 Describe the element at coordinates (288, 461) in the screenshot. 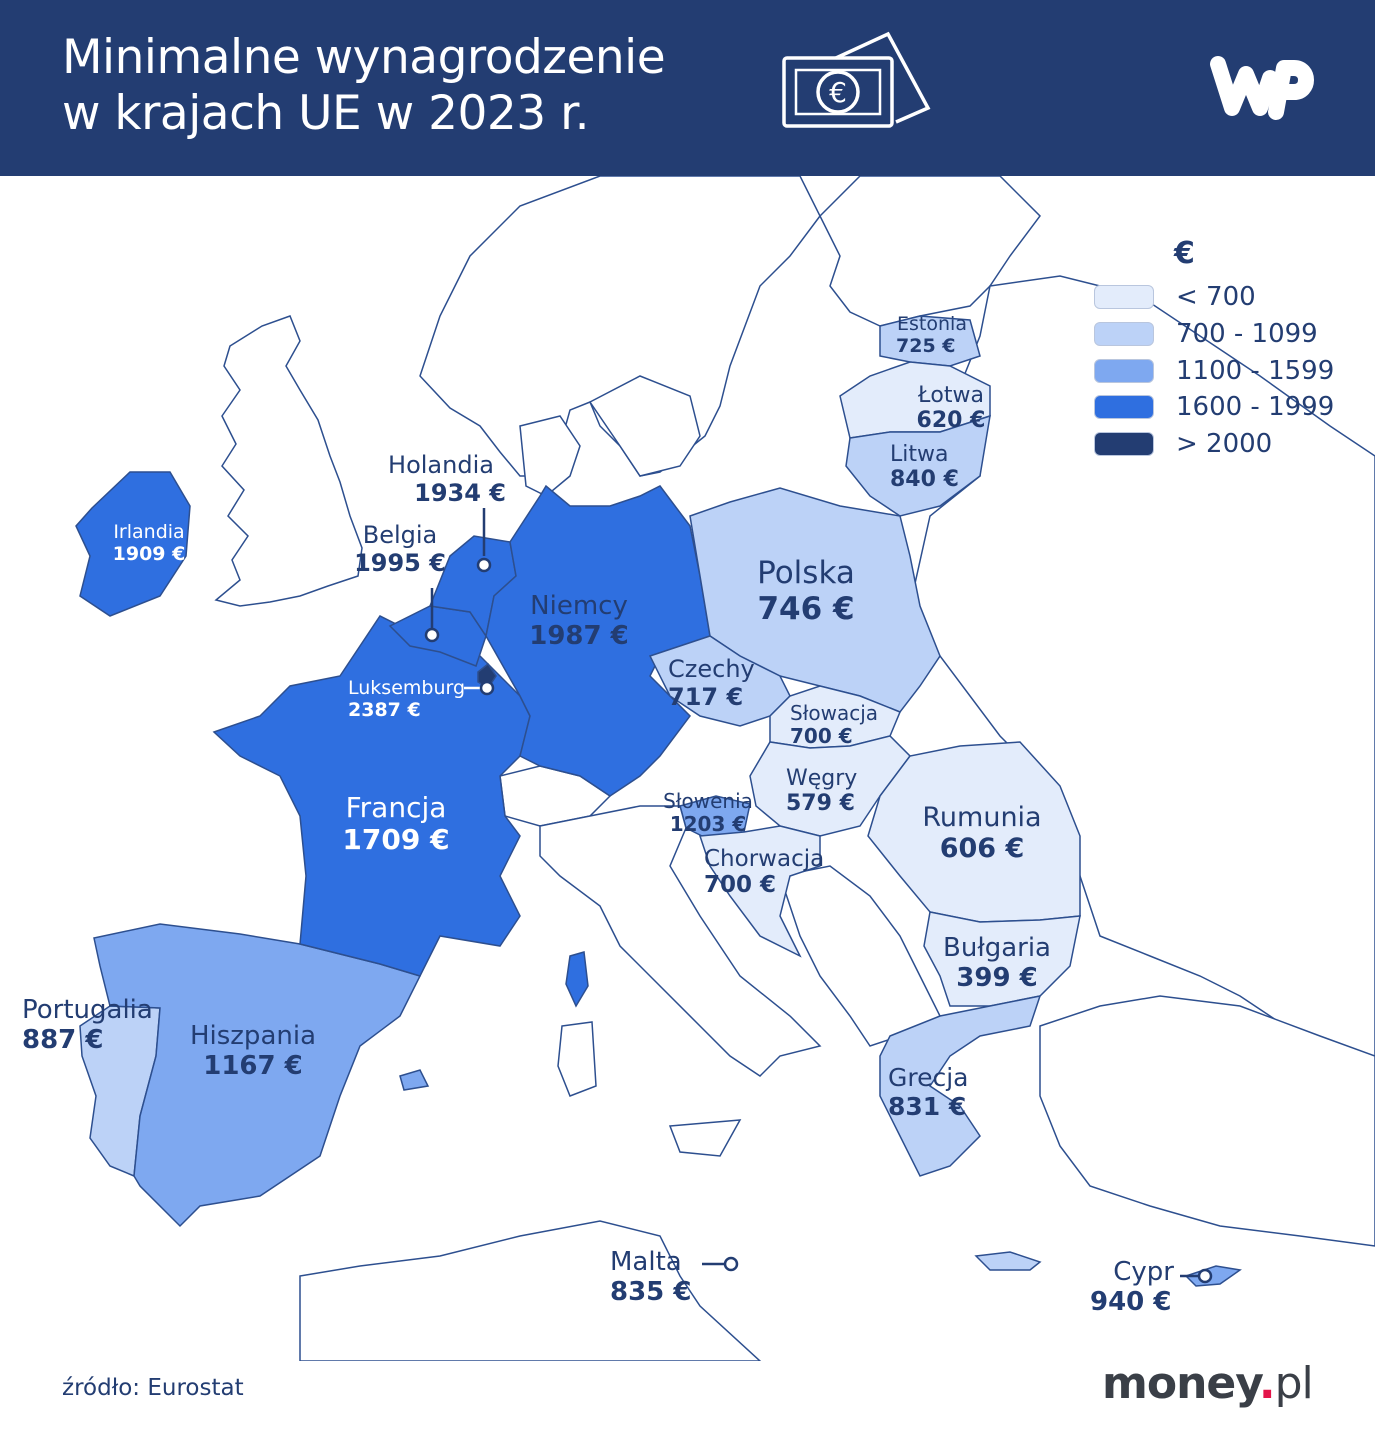

I see `great-britain-shape` at that location.